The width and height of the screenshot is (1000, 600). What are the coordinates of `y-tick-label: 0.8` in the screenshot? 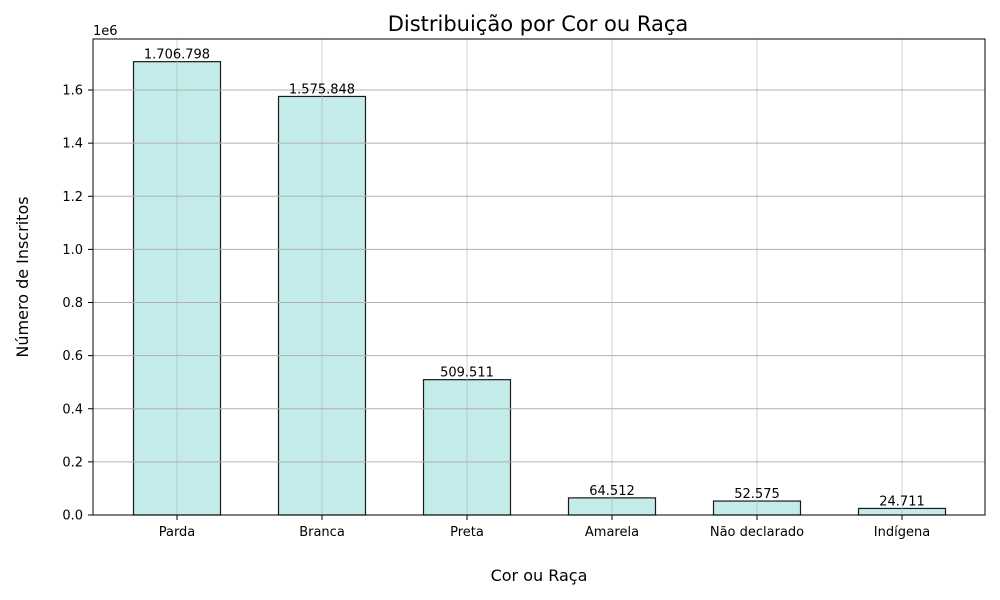 It's located at (72, 303).